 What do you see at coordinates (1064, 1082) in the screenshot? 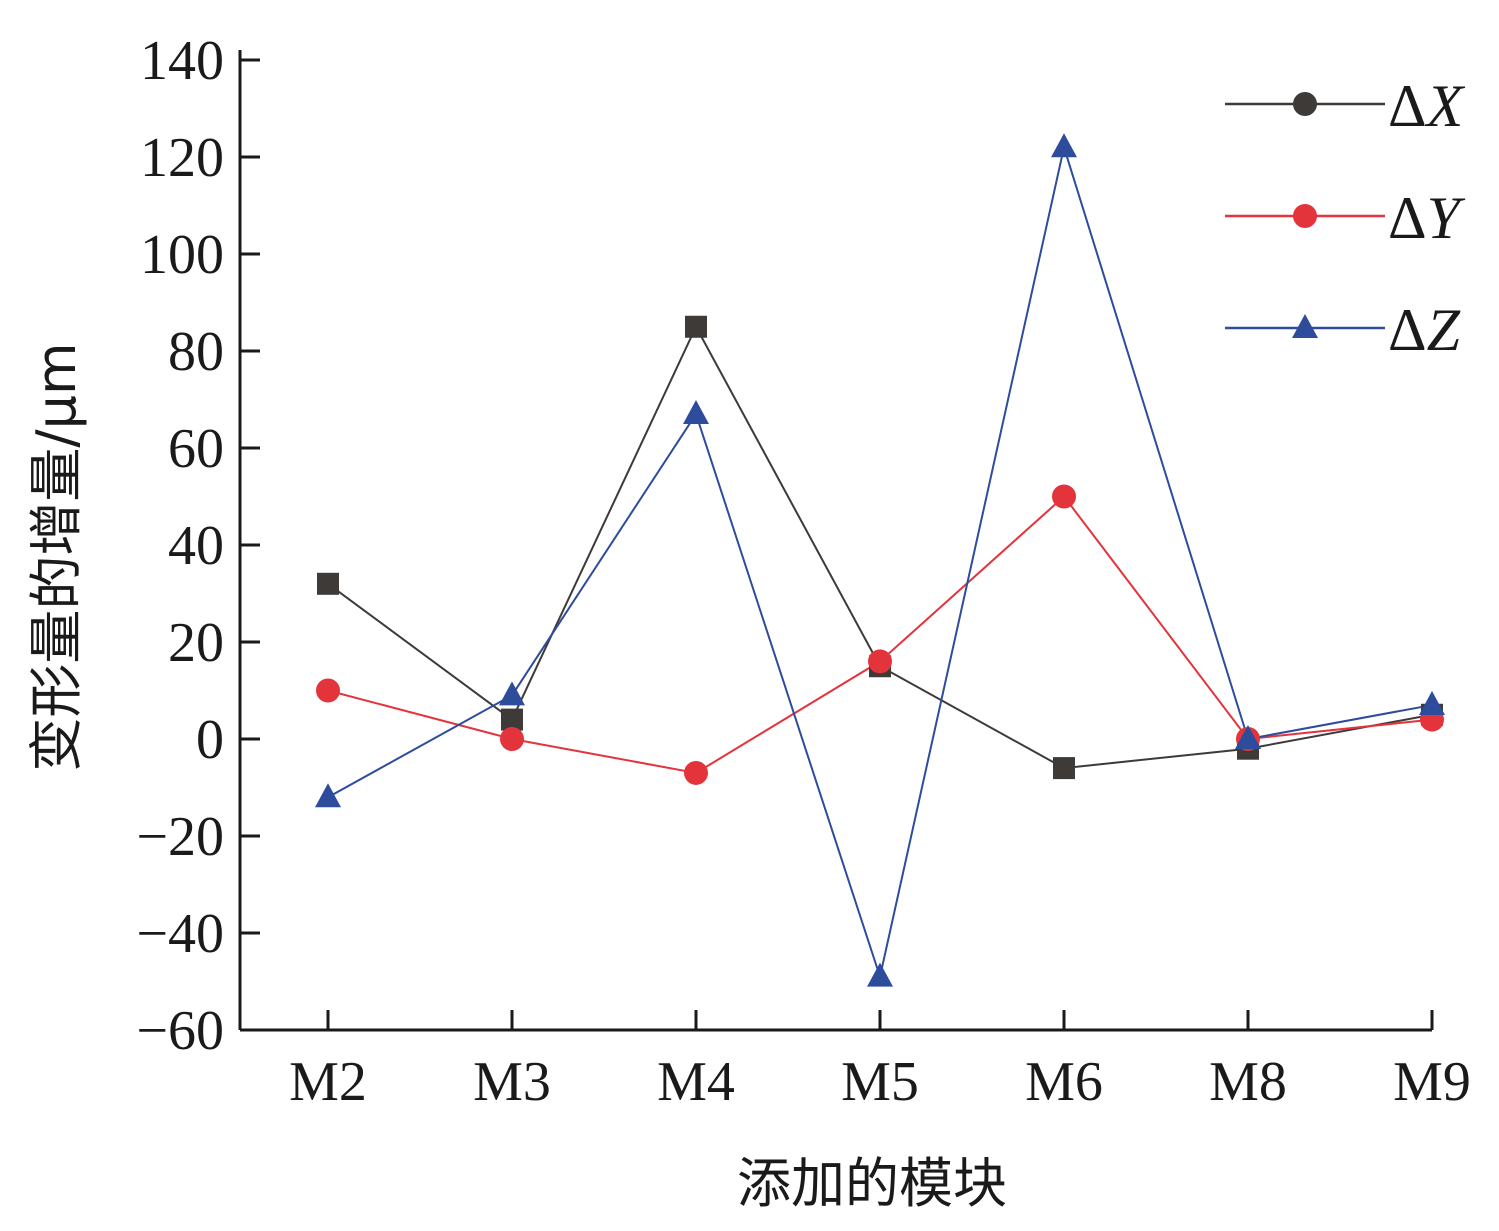
I see `x-tick-label: M6` at bounding box center [1064, 1082].